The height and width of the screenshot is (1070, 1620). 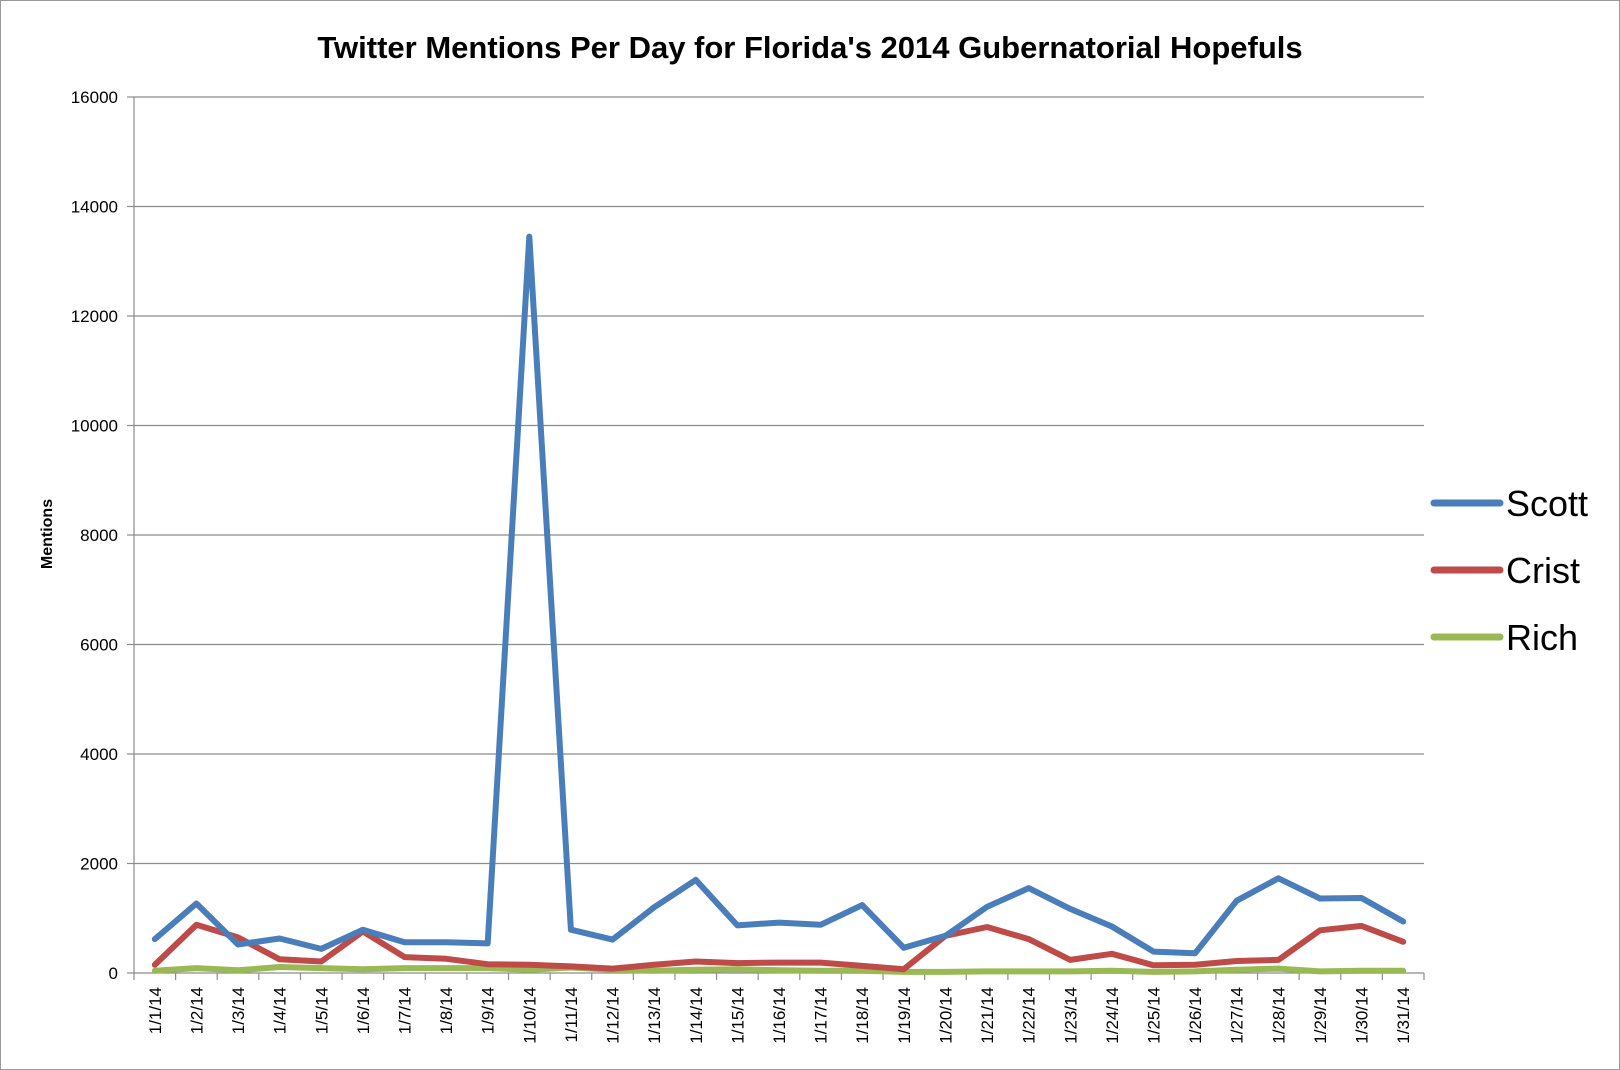 What do you see at coordinates (529, 1015) in the screenshot?
I see `x-tick-label: 1/10/14` at bounding box center [529, 1015].